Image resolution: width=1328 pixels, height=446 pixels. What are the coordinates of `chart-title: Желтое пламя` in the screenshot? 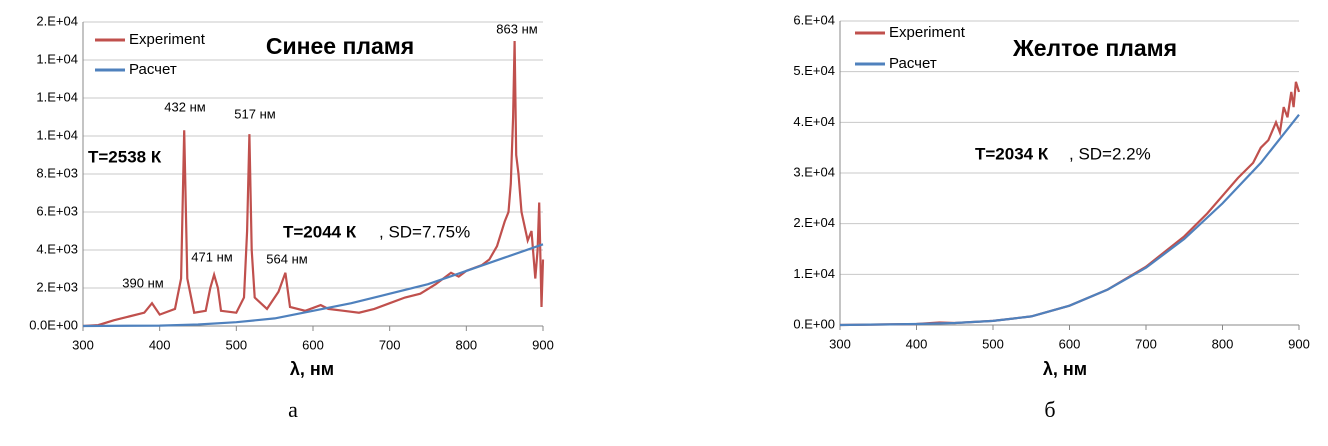 It's located at (1094, 48).